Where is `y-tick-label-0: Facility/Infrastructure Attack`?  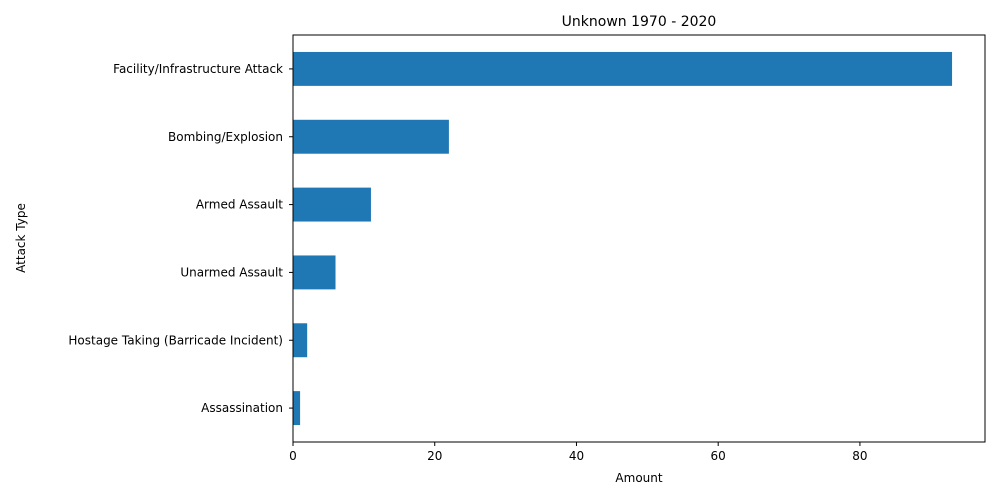 y-tick-label-0: Facility/Infrastructure Attack is located at coordinates (198, 69).